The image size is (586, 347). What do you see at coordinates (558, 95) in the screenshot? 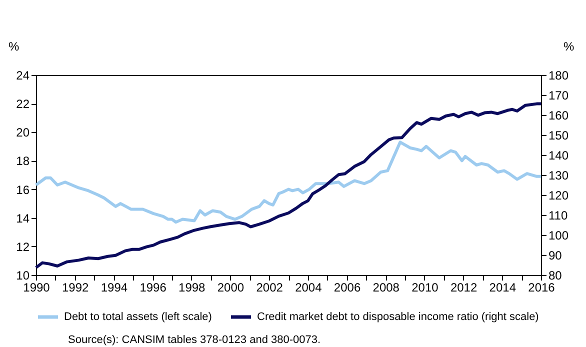
I see `y2-tick-label: 170` at bounding box center [558, 95].